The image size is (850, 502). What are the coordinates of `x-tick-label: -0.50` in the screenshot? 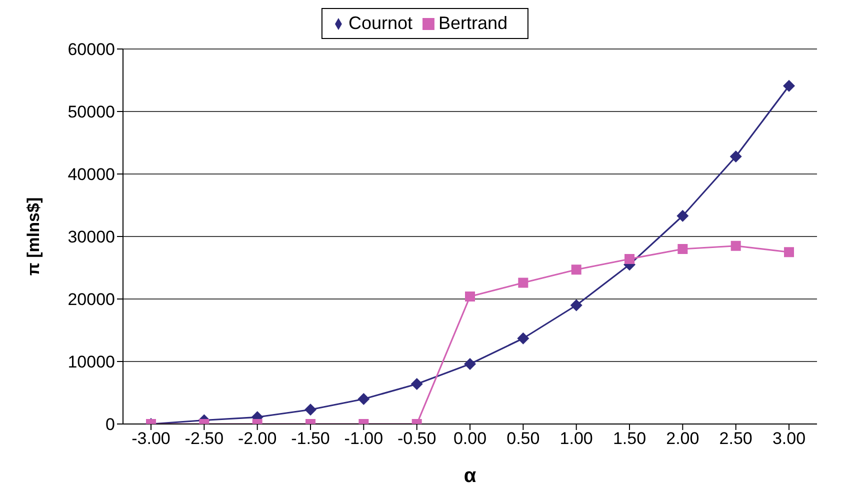 It's located at (416, 438).